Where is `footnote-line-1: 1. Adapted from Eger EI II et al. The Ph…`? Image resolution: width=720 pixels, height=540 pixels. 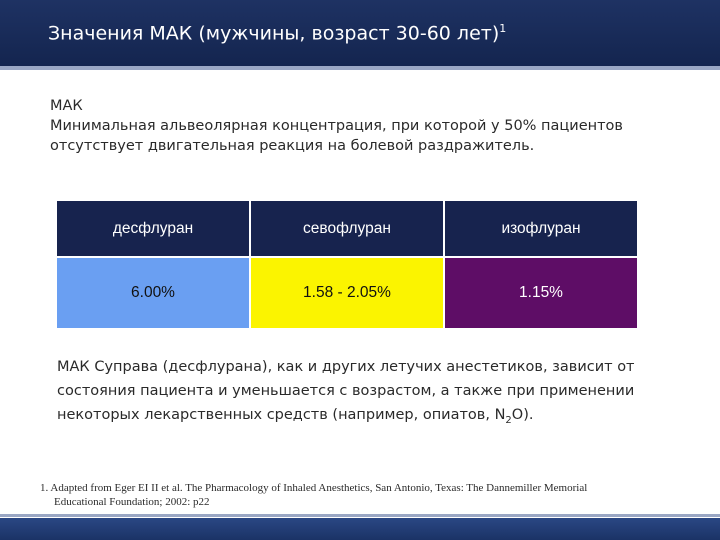 footnote-line-1: 1. Adapted from Eger EI II et al. The Ph… is located at coordinates (314, 488).